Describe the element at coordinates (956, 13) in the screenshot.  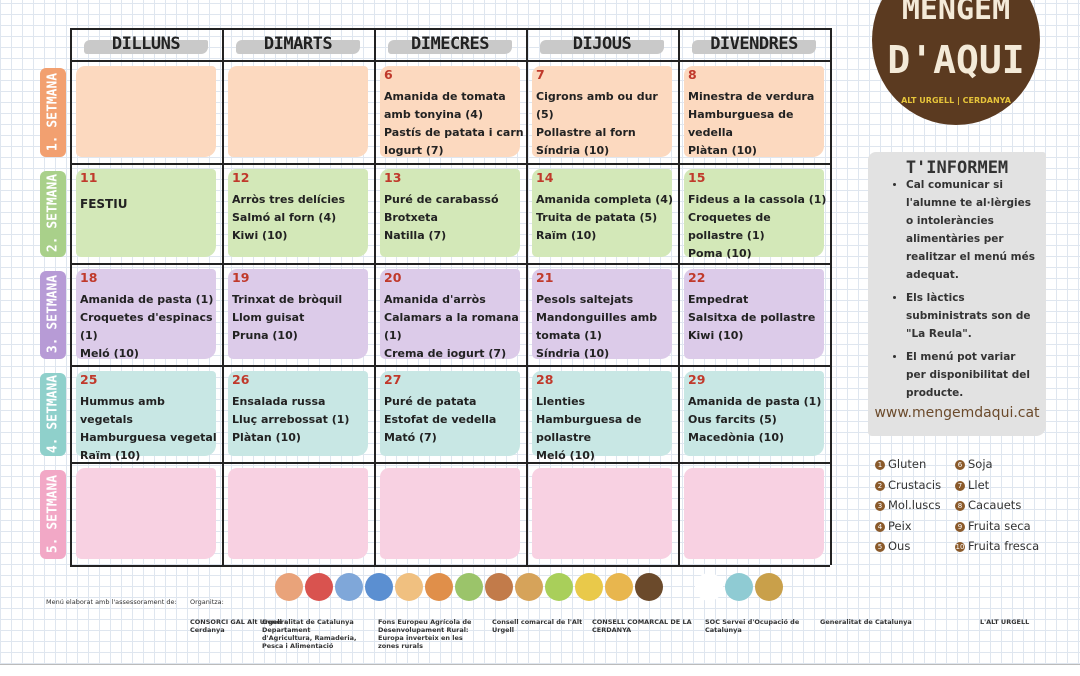
I see `logo-title: MENGEM` at that location.